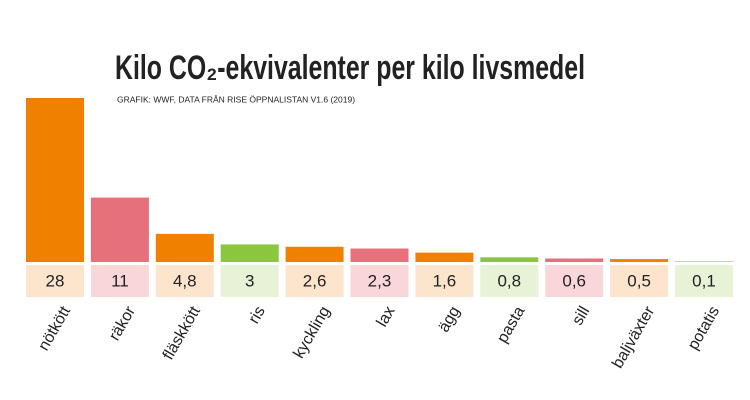  Describe the element at coordinates (581, 316) in the screenshot. I see `category-label: sill` at that location.